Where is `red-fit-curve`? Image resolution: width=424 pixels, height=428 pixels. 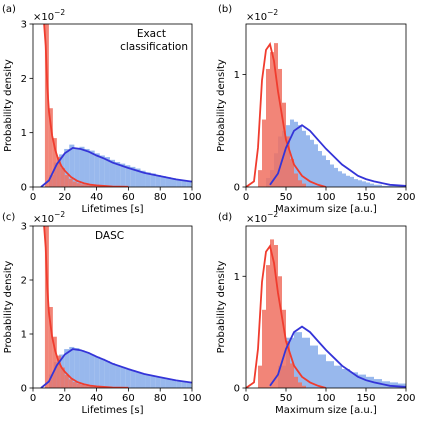 red-fit-curve is located at coordinates (286, 315).